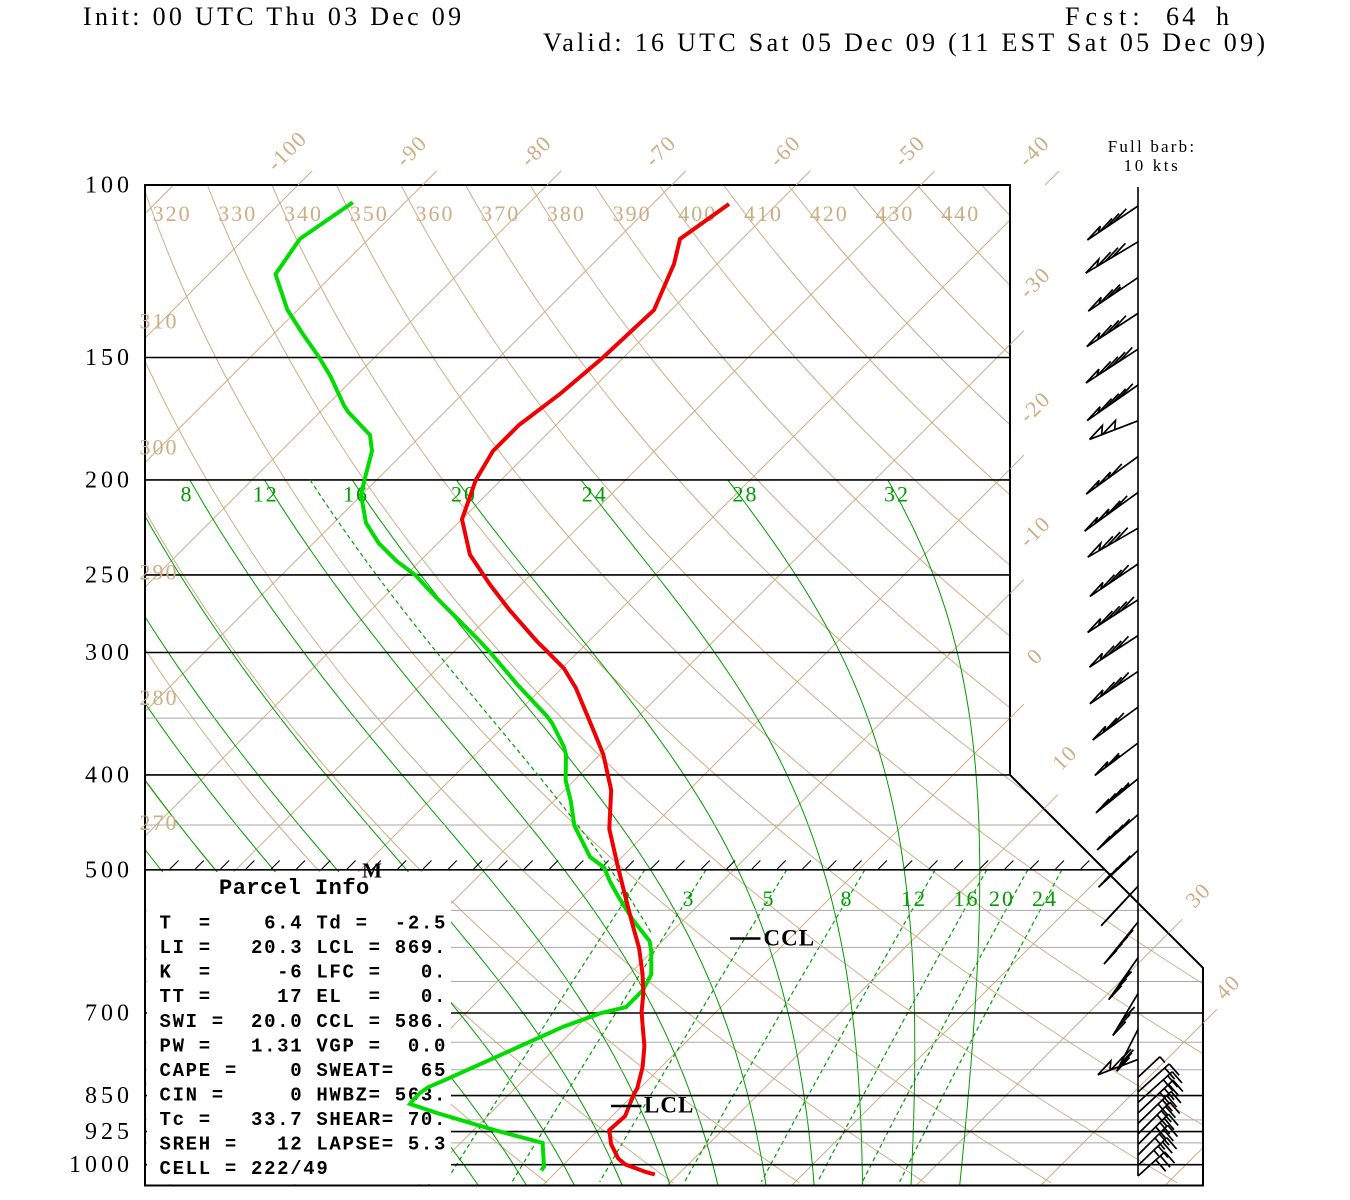  What do you see at coordinates (1152, 146) in the screenshot?
I see `svg-text: Full barb:` at bounding box center [1152, 146].